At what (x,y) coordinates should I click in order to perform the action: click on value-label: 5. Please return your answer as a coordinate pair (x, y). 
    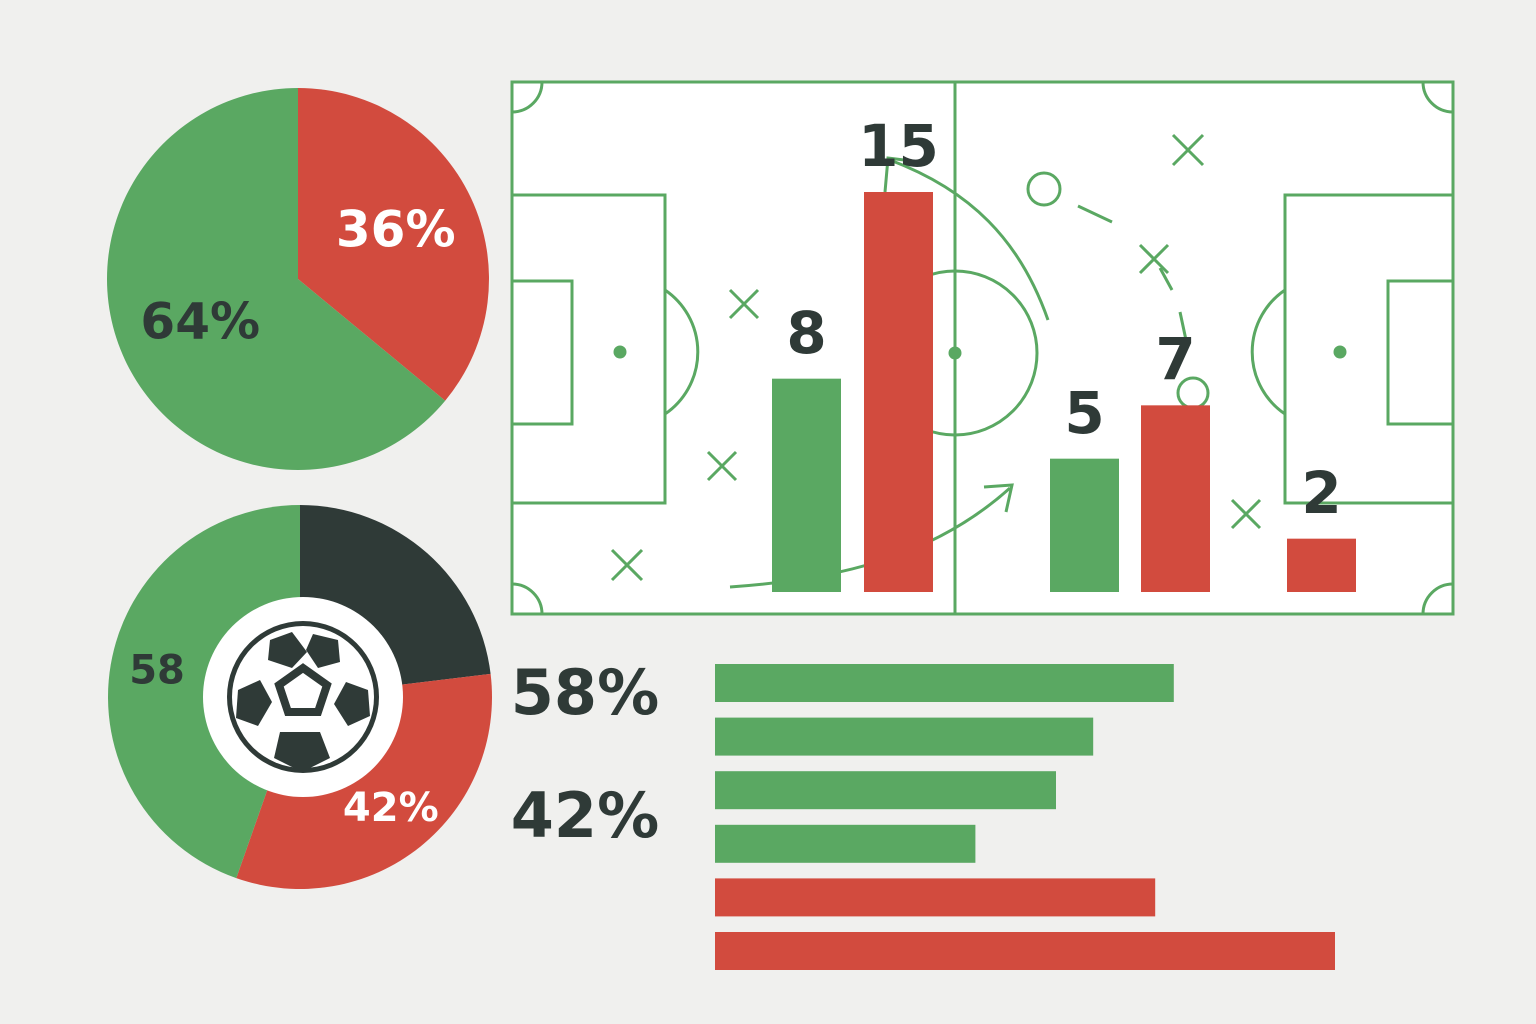
    Looking at the image, I should click on (1084, 413).